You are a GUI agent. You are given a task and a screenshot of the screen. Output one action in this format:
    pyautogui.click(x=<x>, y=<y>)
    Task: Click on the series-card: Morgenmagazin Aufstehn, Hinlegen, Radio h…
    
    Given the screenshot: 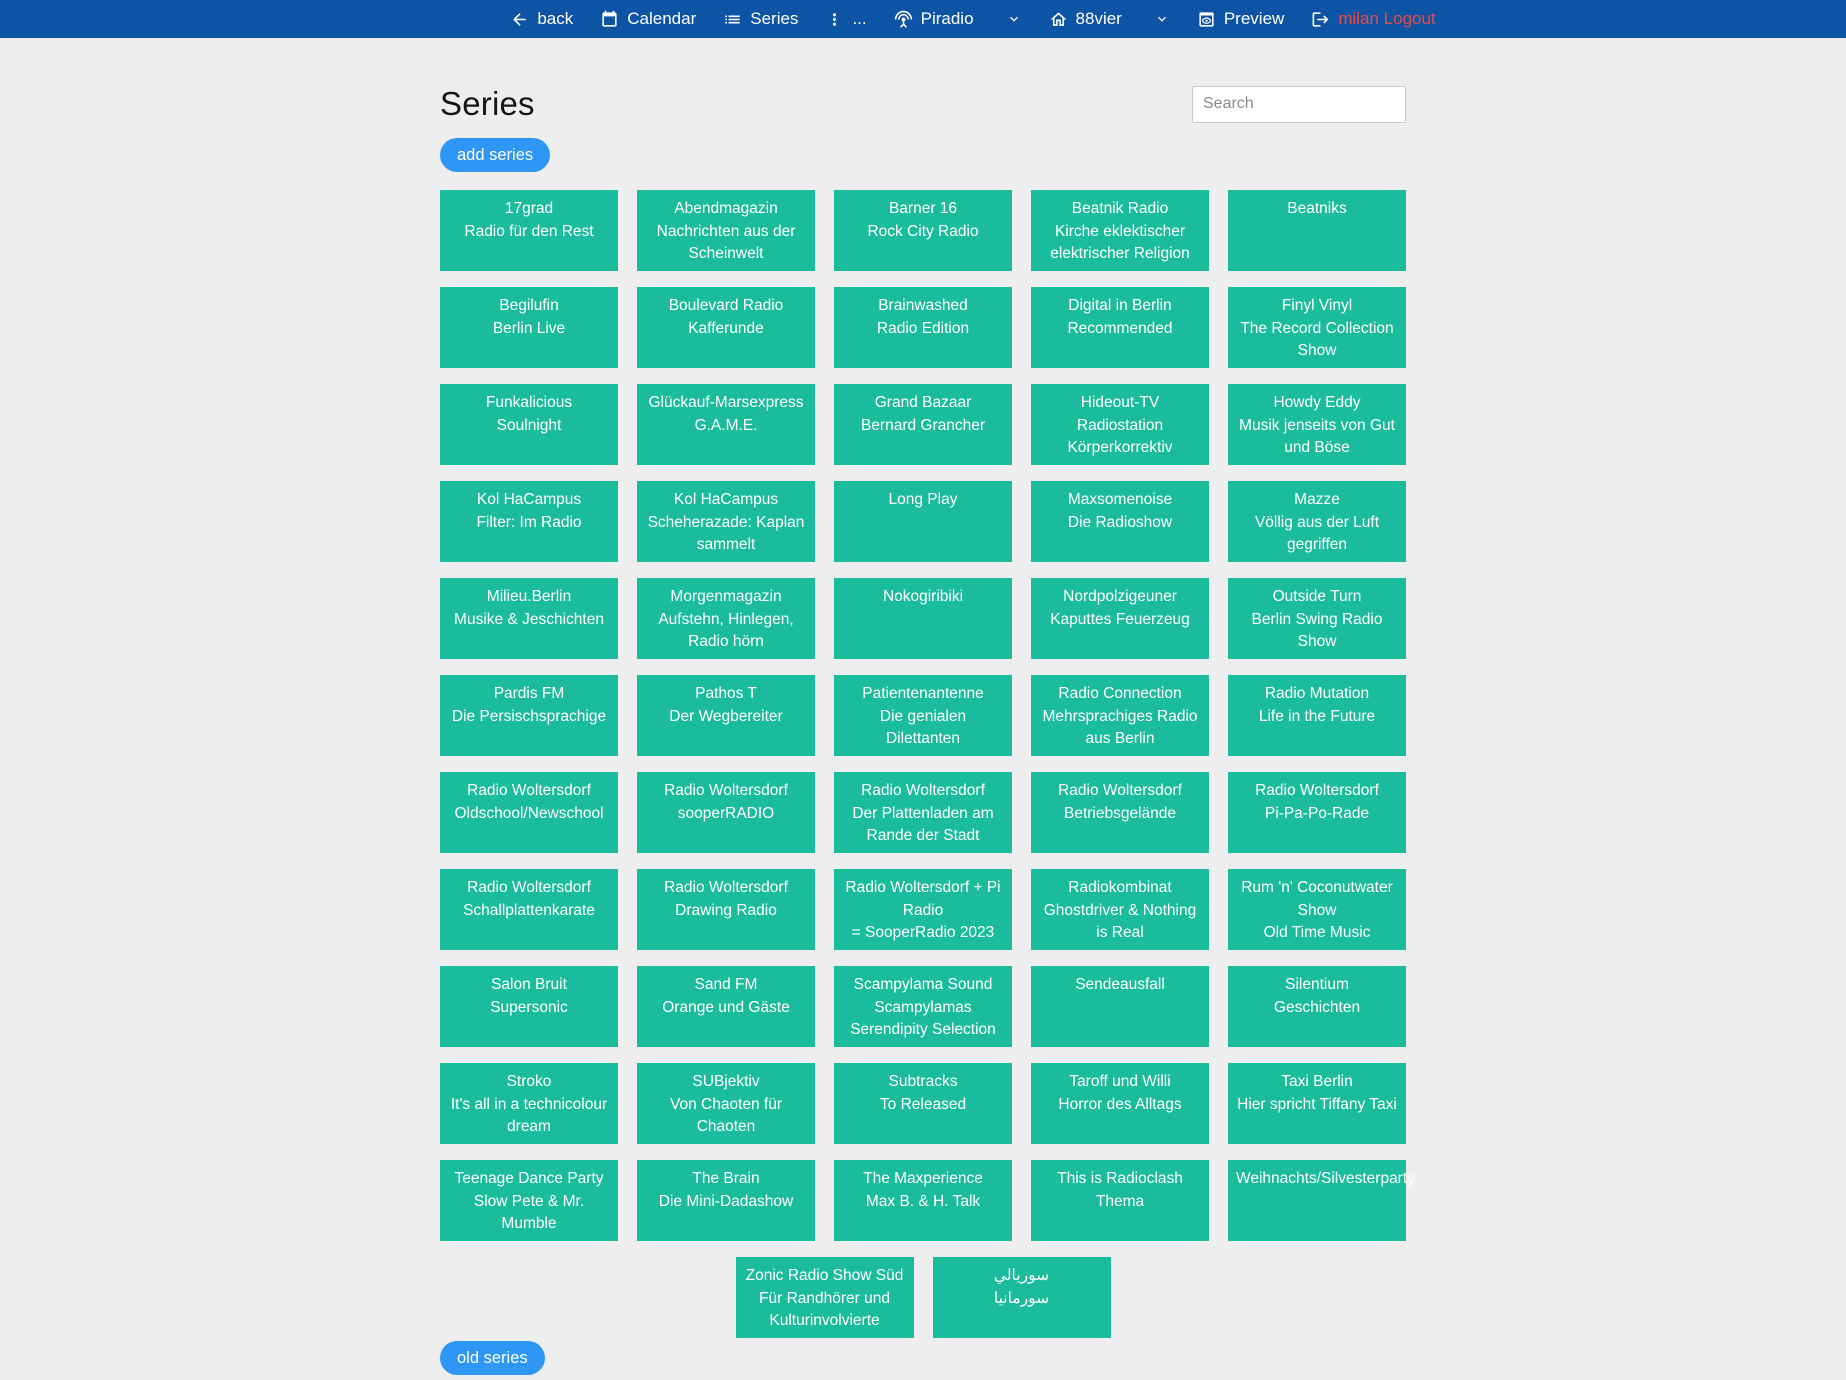 What is the action you would take?
    pyautogui.click(x=726, y=618)
    